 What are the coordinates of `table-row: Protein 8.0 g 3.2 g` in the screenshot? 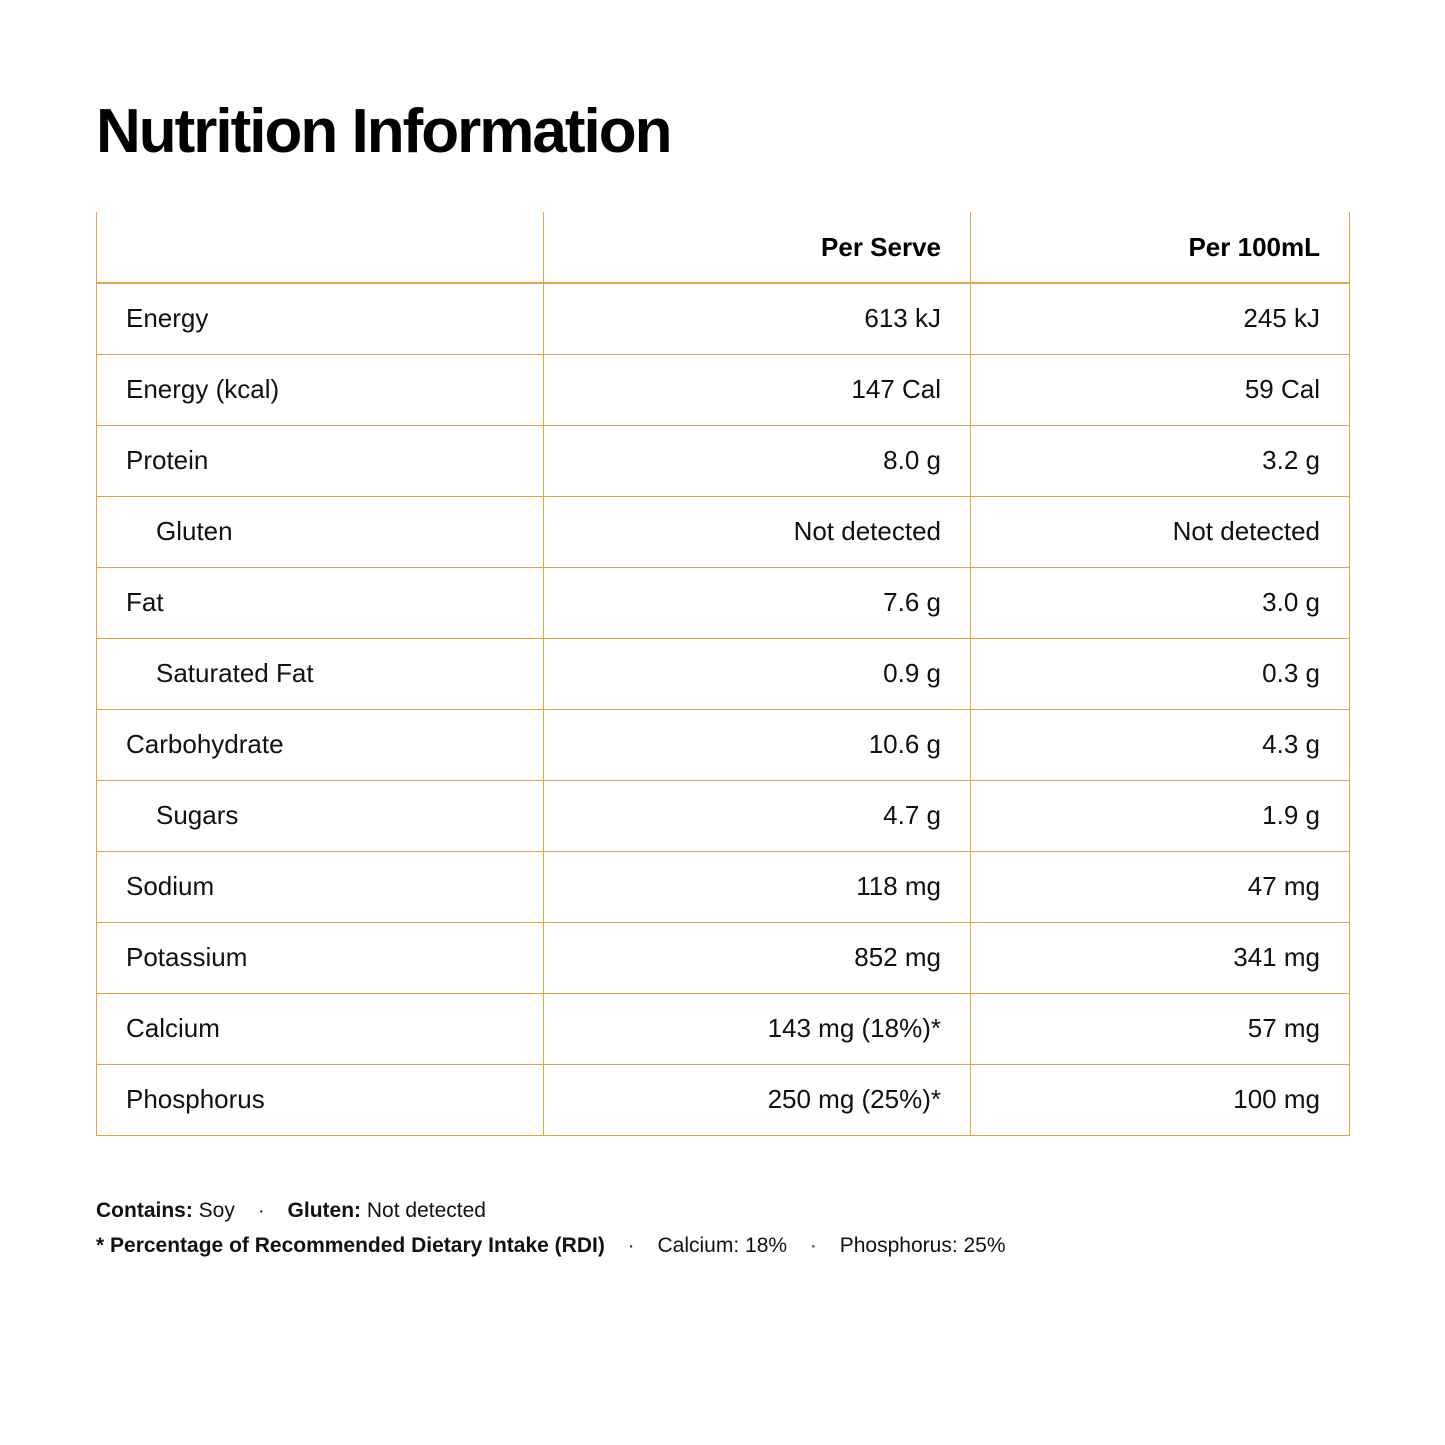 It's located at (723, 461).